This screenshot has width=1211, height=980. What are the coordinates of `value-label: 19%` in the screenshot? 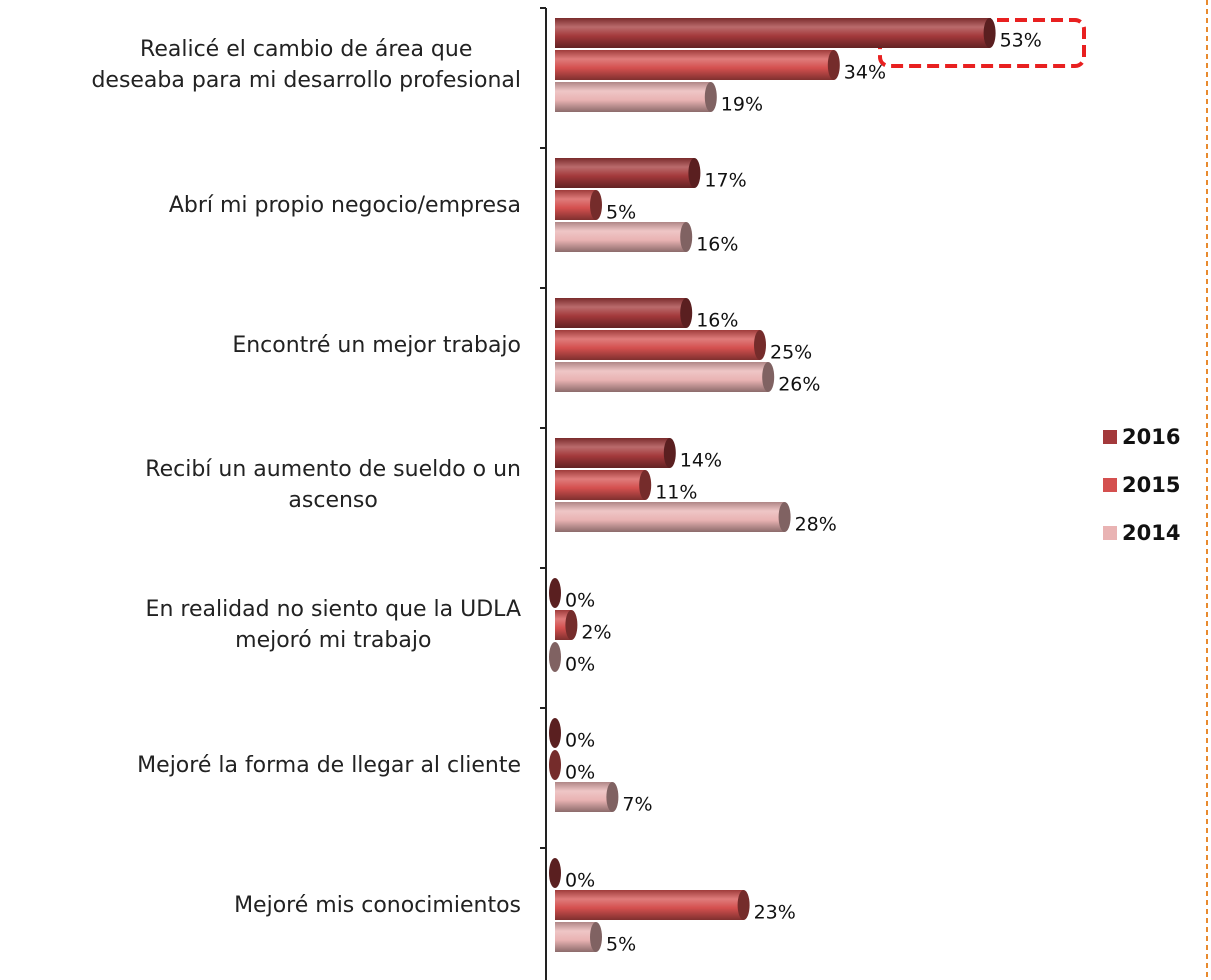 It's located at (742, 105).